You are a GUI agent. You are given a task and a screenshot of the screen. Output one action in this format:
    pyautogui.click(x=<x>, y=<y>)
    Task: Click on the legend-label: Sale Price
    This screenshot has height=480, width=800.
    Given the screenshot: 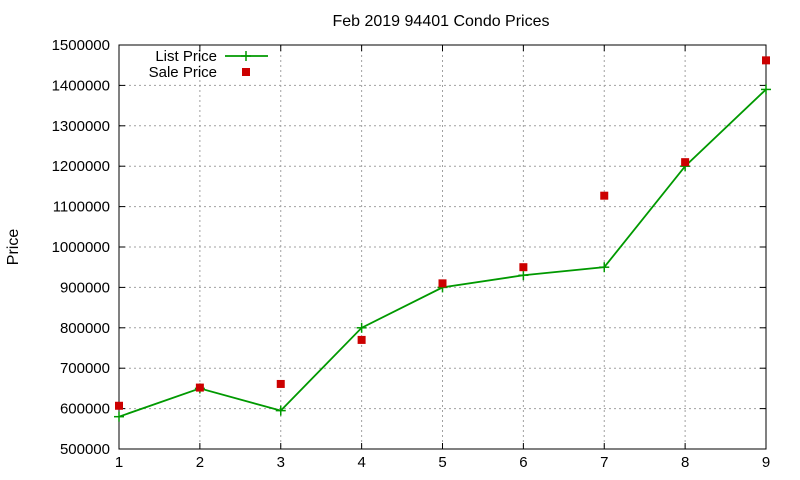 What is the action you would take?
    pyautogui.click(x=183, y=72)
    